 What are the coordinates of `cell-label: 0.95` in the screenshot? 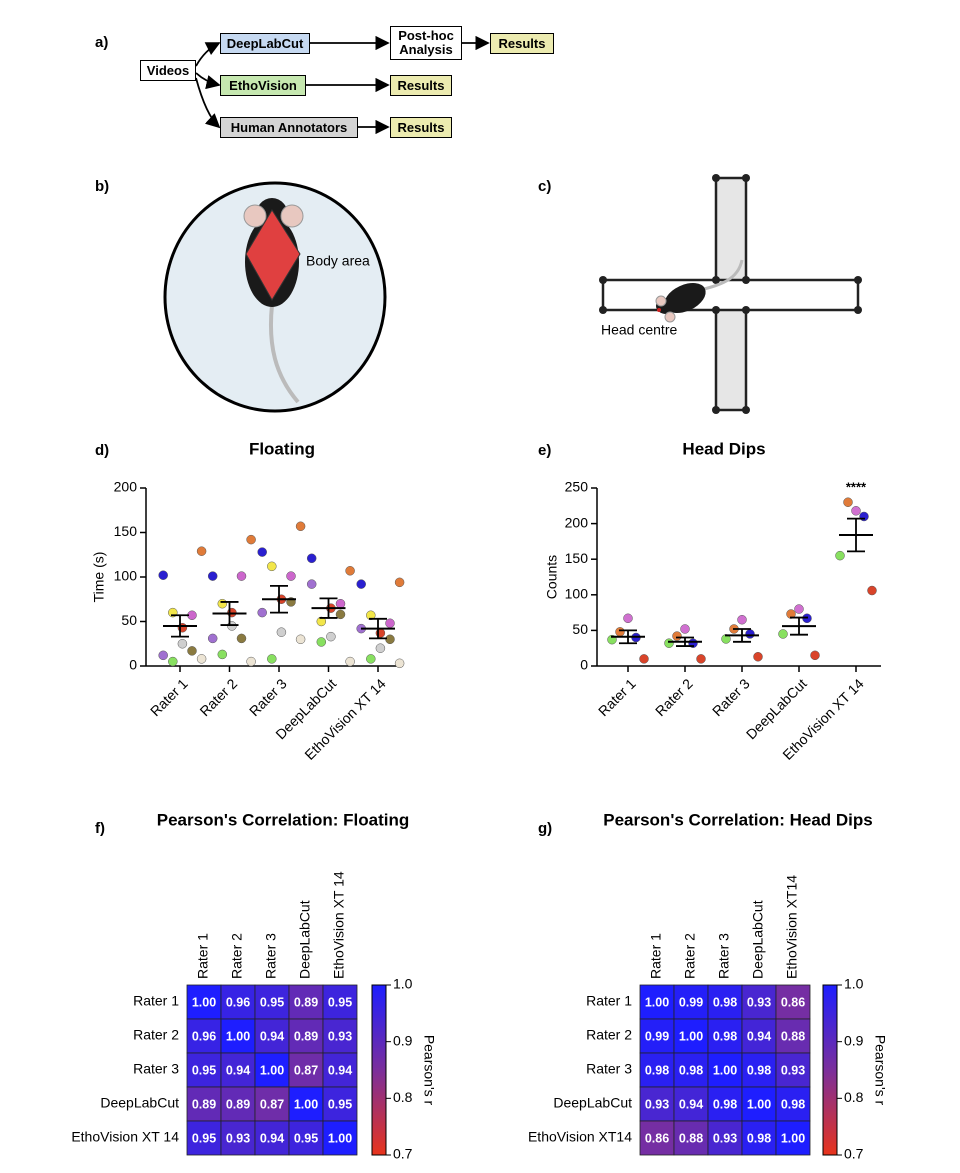 It's located at (204, 1070).